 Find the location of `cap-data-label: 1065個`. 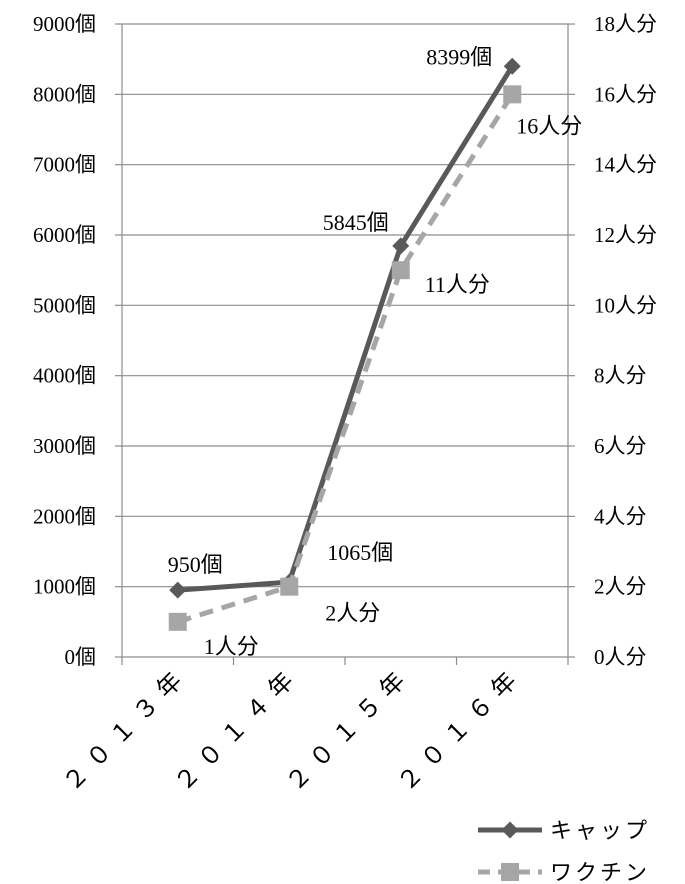

cap-data-label: 1065個 is located at coordinates (360, 552).